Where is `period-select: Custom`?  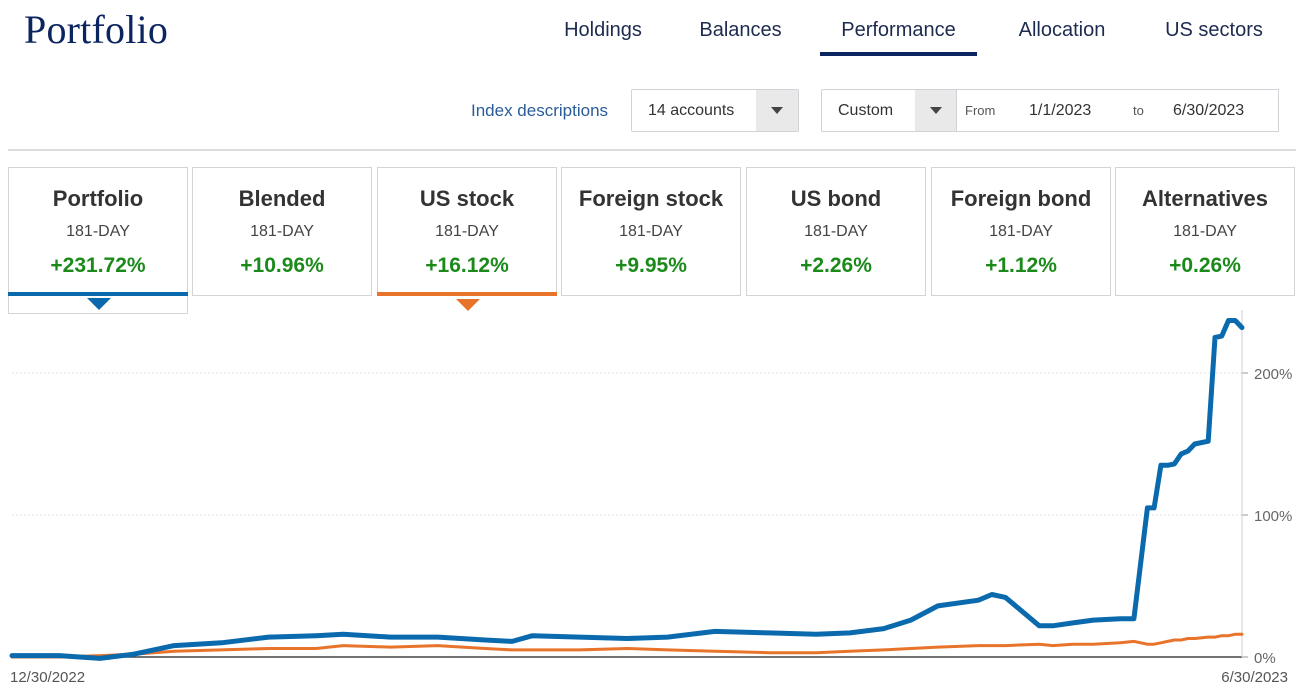 period-select: Custom is located at coordinates (889, 110).